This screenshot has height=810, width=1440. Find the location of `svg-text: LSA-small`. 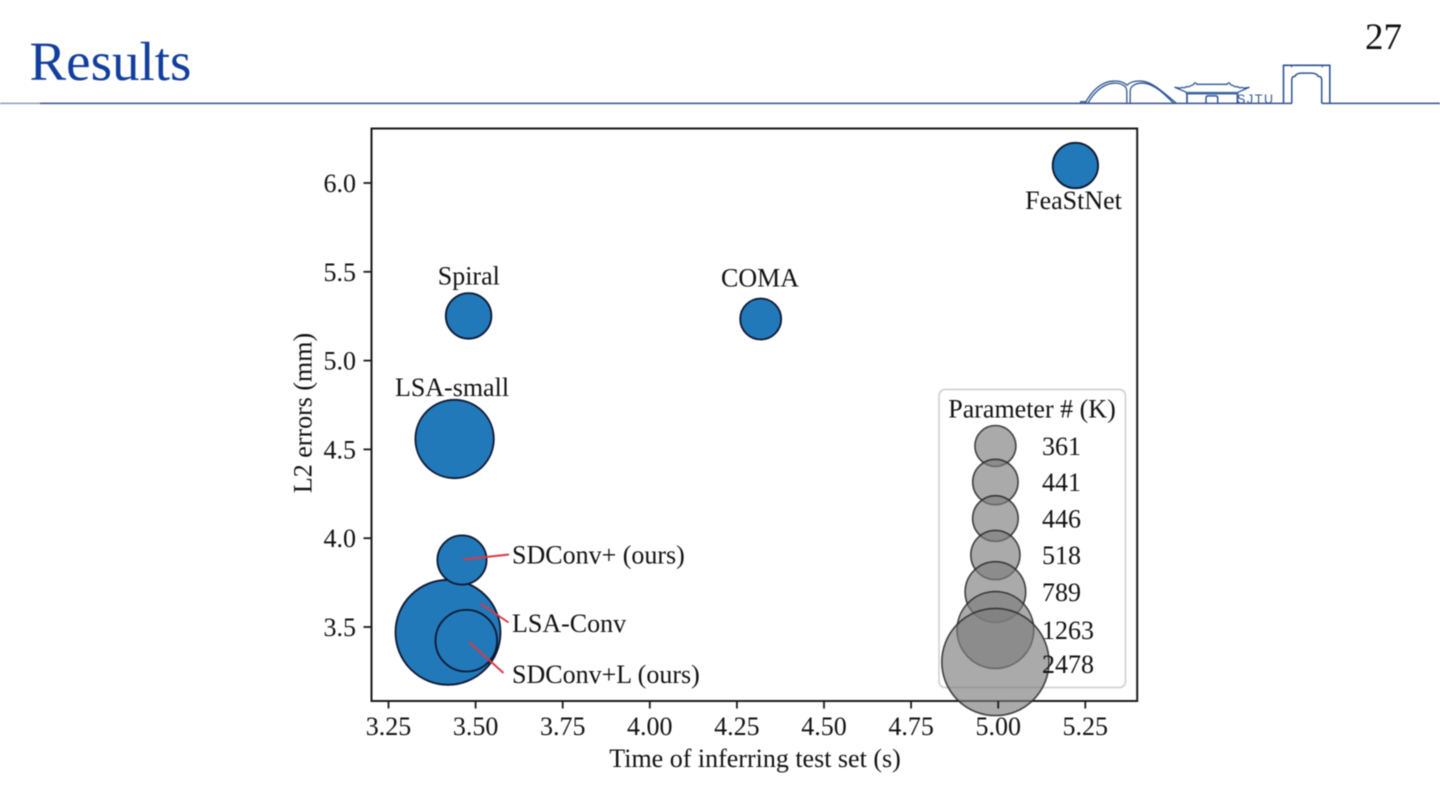

svg-text: LSA-small is located at coordinates (452, 387).